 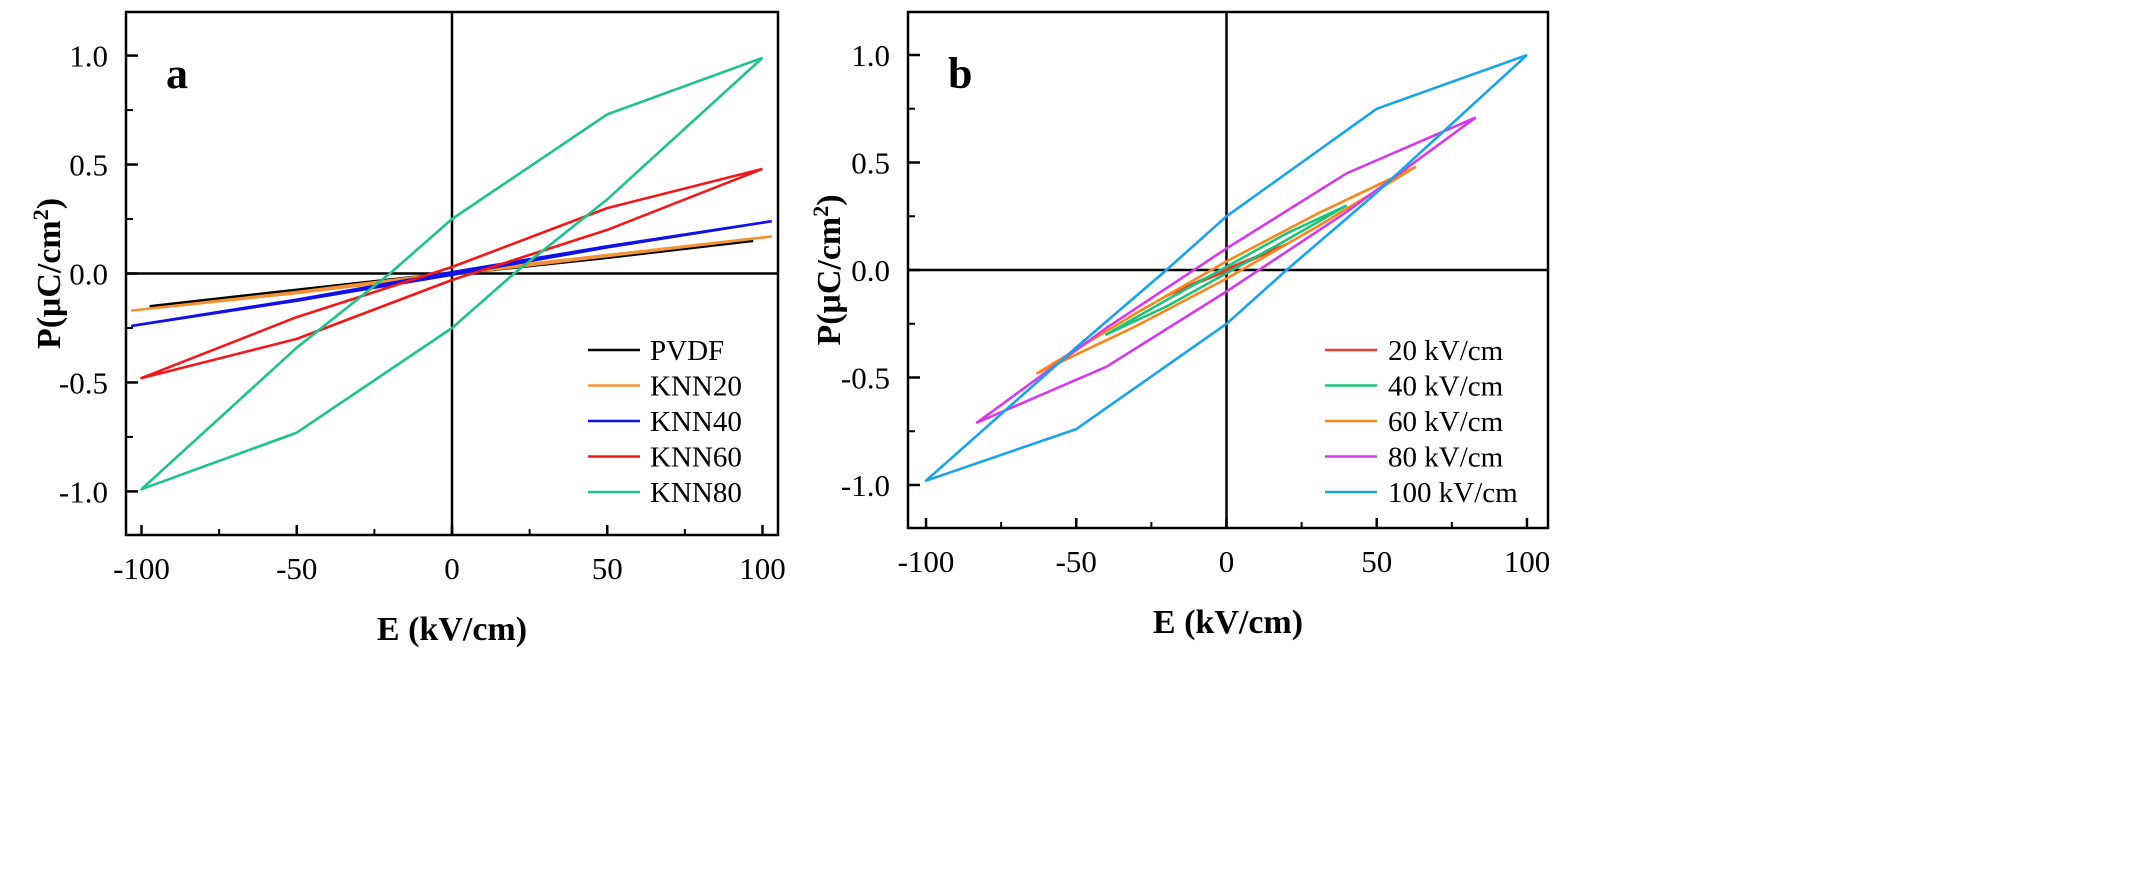 What do you see at coordinates (696, 387) in the screenshot?
I see `legend-label: KNN20` at bounding box center [696, 387].